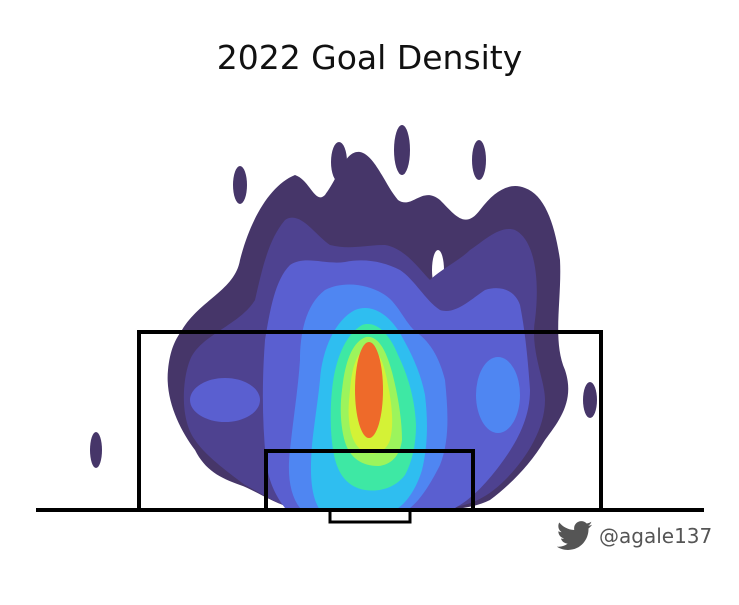  What do you see at coordinates (369, 57) in the screenshot?
I see `chart-title: 2022 Goal Density` at bounding box center [369, 57].